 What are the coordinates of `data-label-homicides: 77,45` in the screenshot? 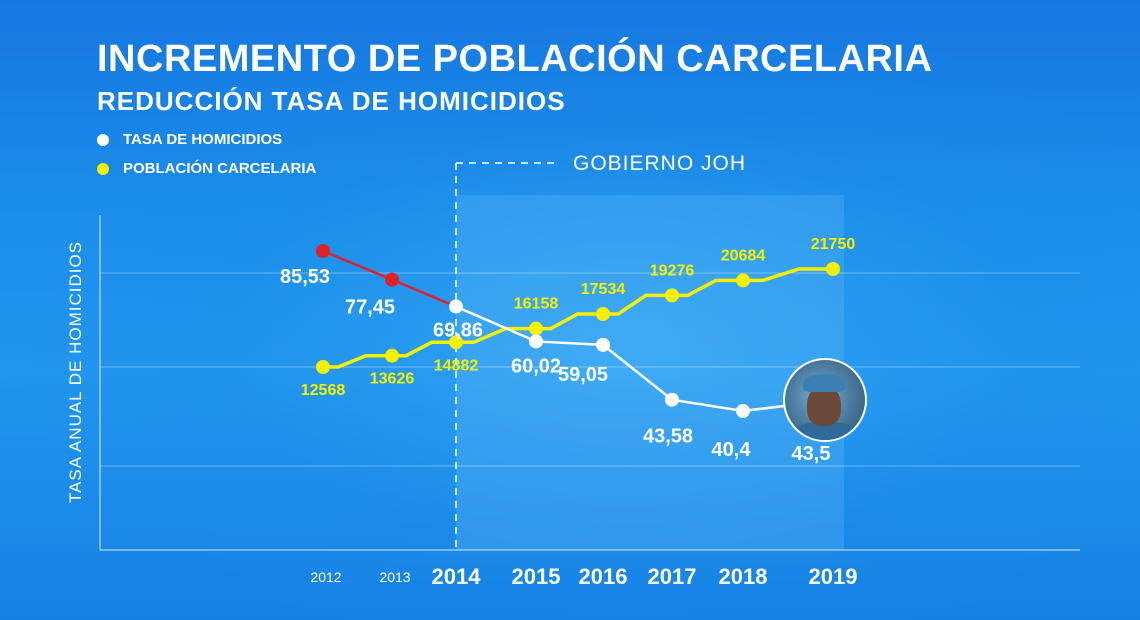 It's located at (370, 308).